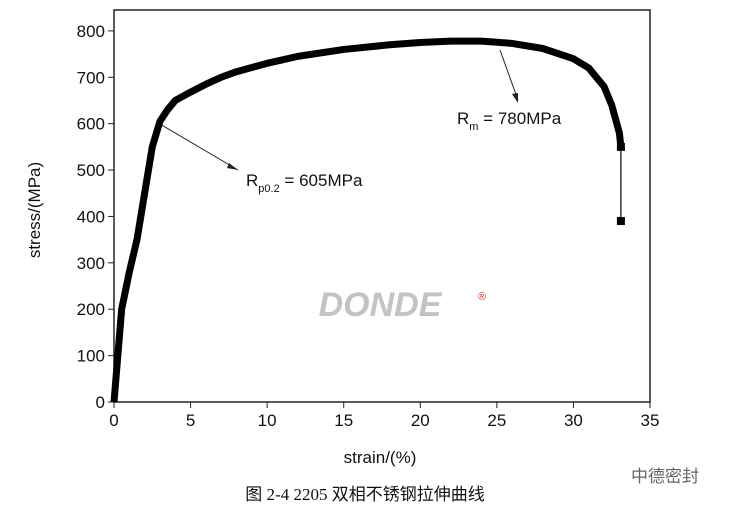 The width and height of the screenshot is (731, 523). Describe the element at coordinates (665, 476) in the screenshot. I see `source-label: 中德密封` at that location.